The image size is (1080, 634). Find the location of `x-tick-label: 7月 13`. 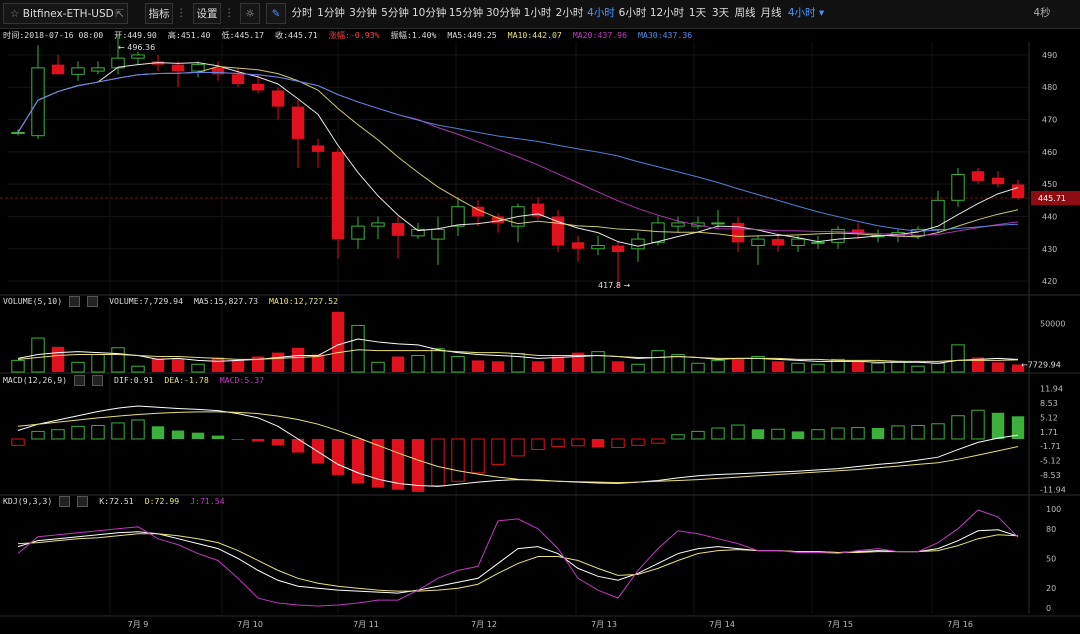

x-tick-label: 7月 13 is located at coordinates (604, 624).